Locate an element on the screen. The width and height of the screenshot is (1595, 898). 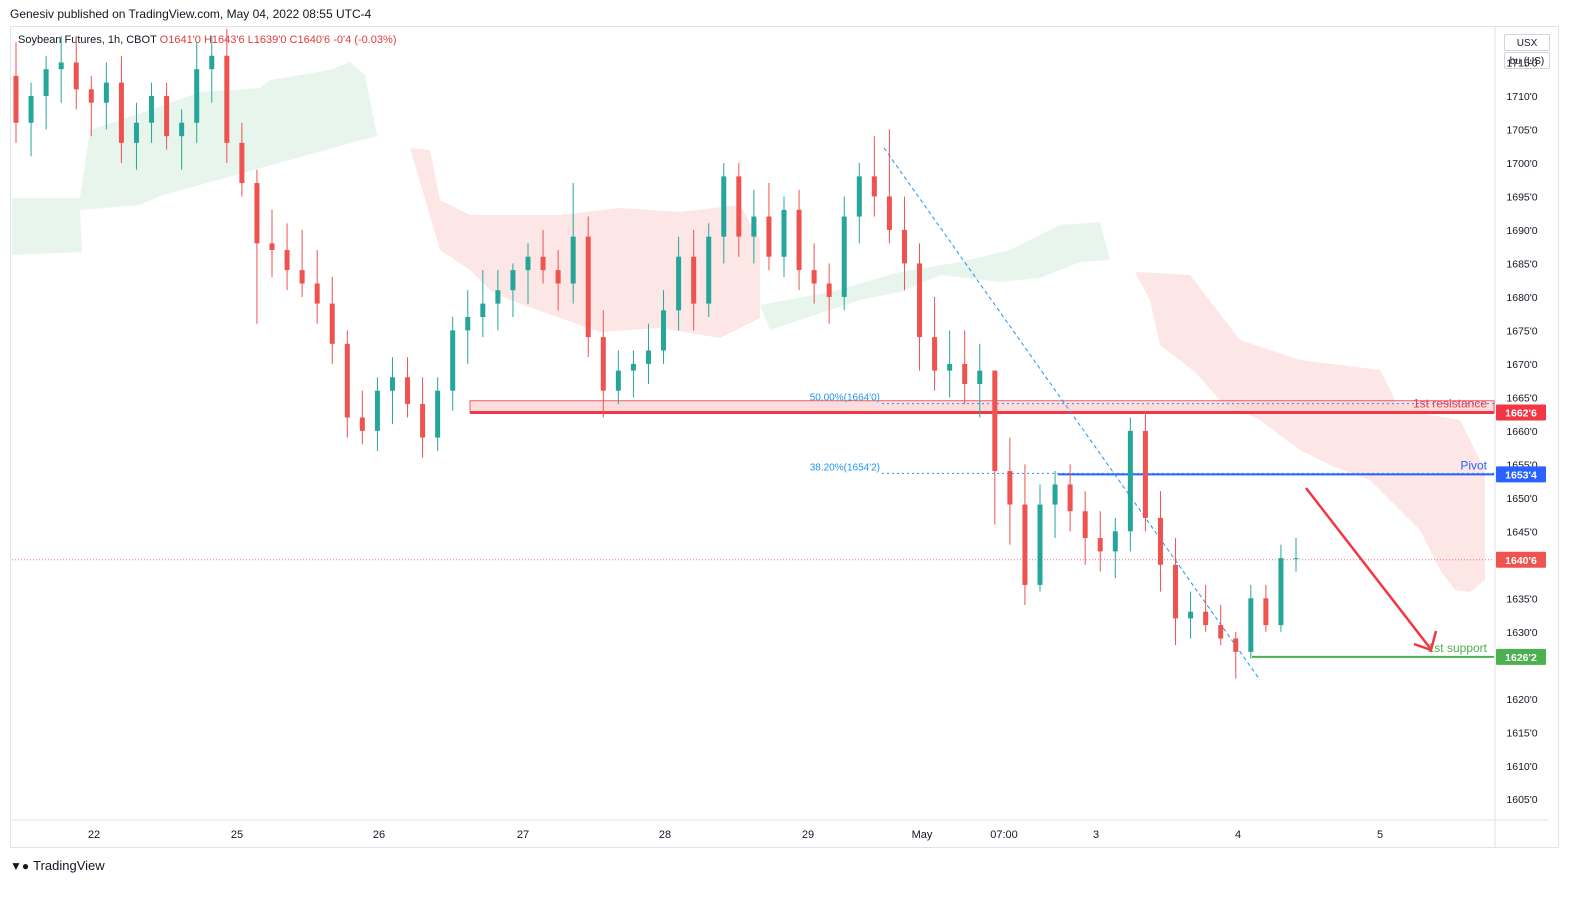
ohlc-high: H1643'6 is located at coordinates (224, 40).